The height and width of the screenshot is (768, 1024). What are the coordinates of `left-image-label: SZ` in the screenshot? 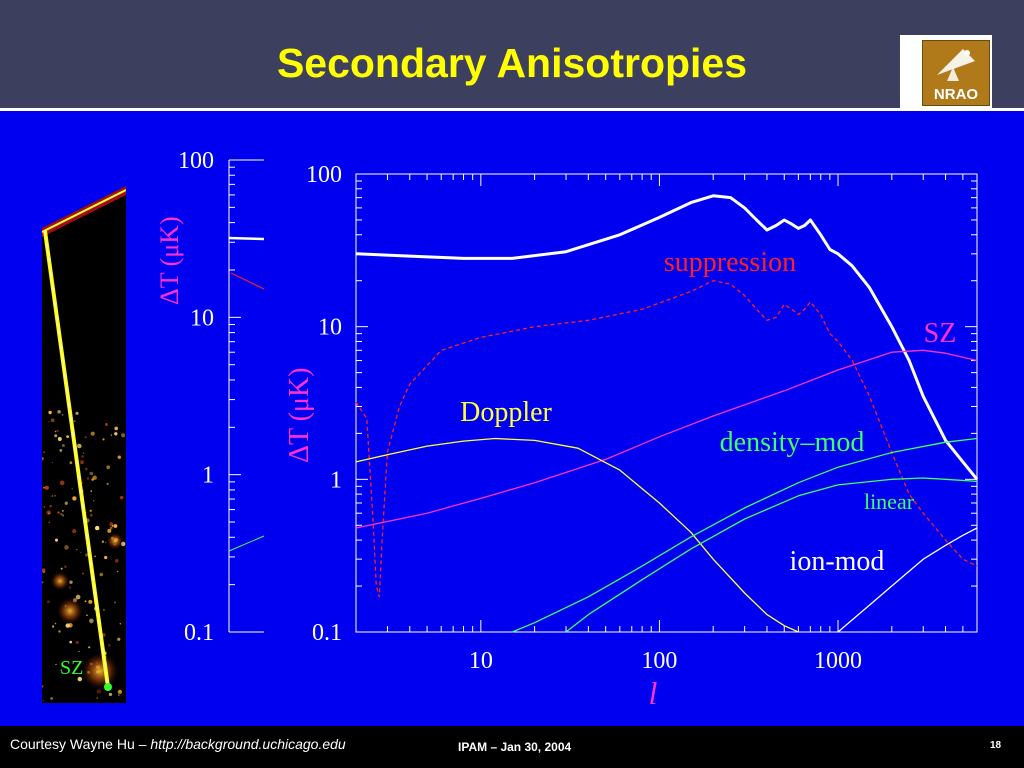 It's located at (71, 668).